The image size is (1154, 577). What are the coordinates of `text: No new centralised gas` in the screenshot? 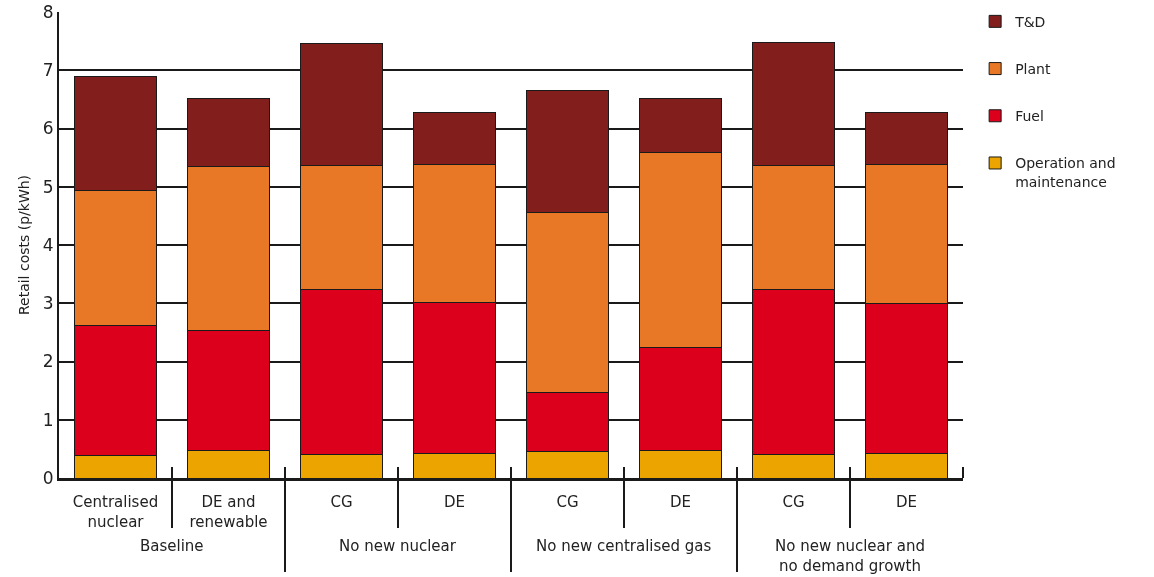 It's located at (624, 546).